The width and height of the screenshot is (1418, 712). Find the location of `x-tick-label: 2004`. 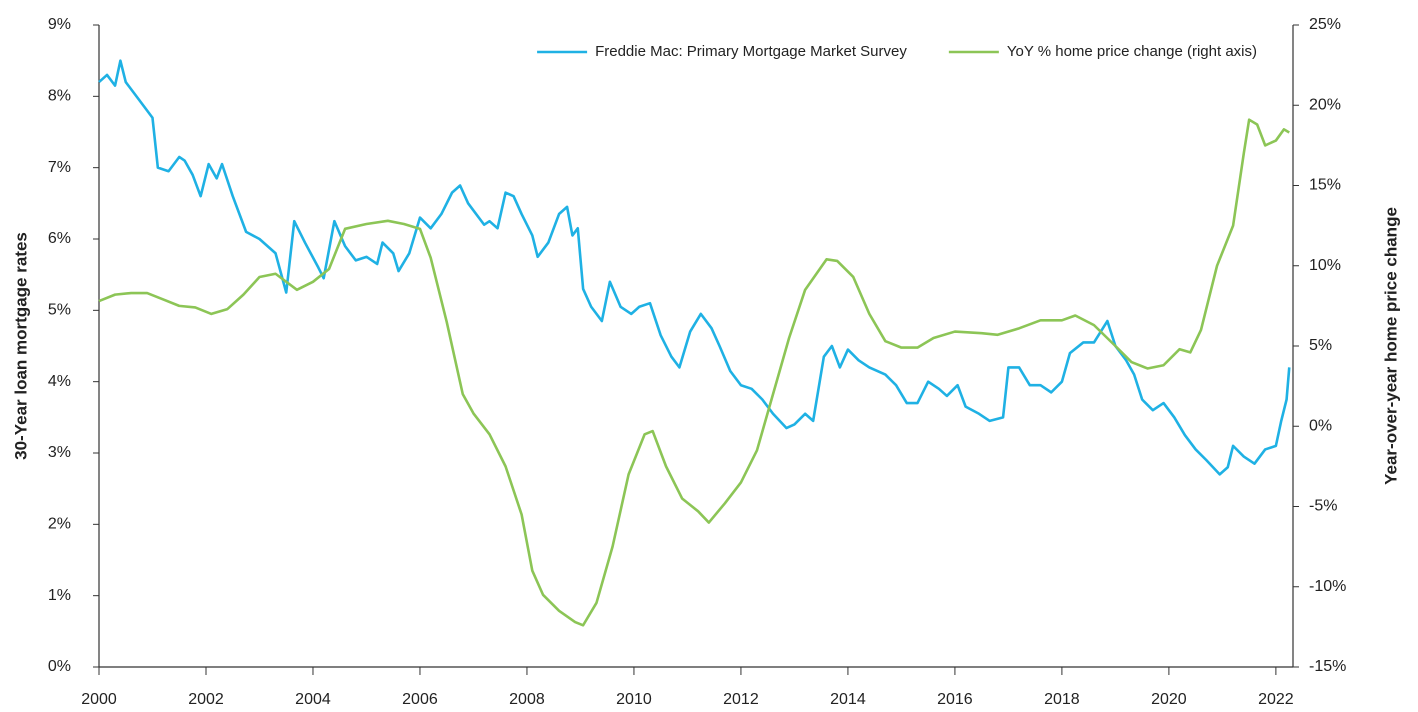

x-tick-label: 2004 is located at coordinates (313, 699).